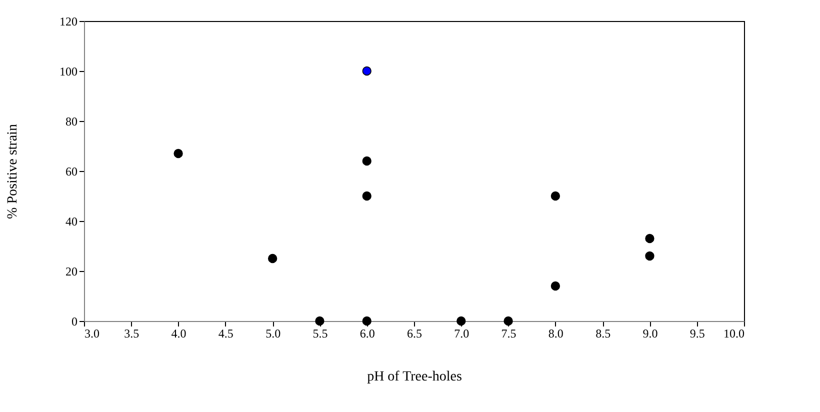 The image size is (820, 412). Describe the element at coordinates (178, 333) in the screenshot. I see `x-tick-label: 4.0` at that location.